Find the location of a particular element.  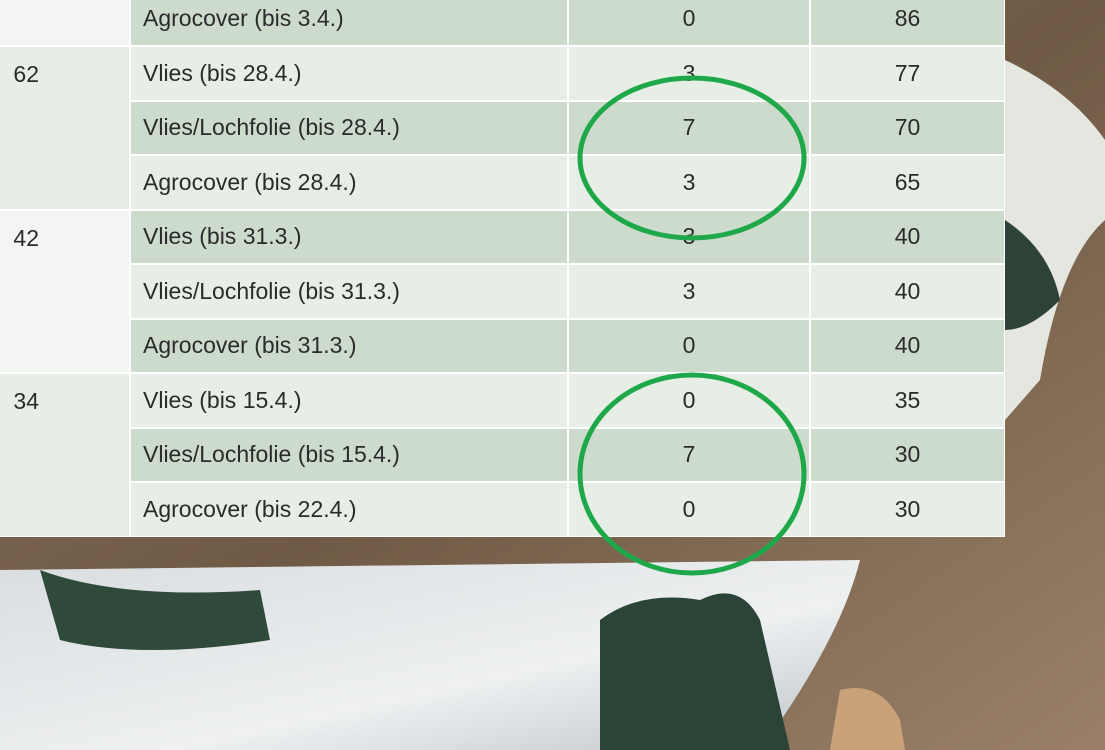

group-cell: 62 is located at coordinates (65, 128).